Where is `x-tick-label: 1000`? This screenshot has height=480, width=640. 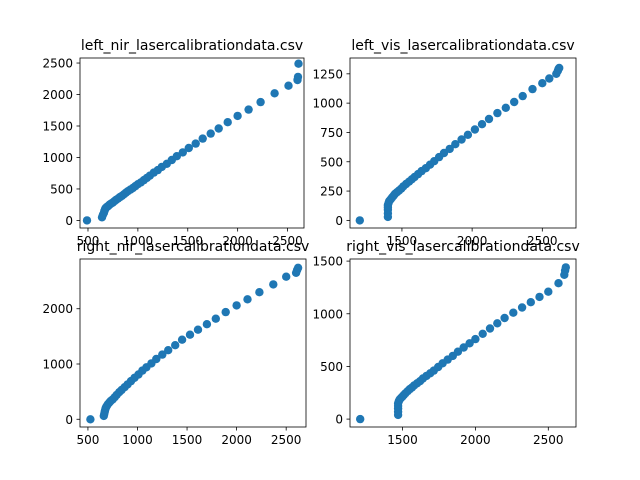
x-tick-label: 1000 is located at coordinates (138, 241).